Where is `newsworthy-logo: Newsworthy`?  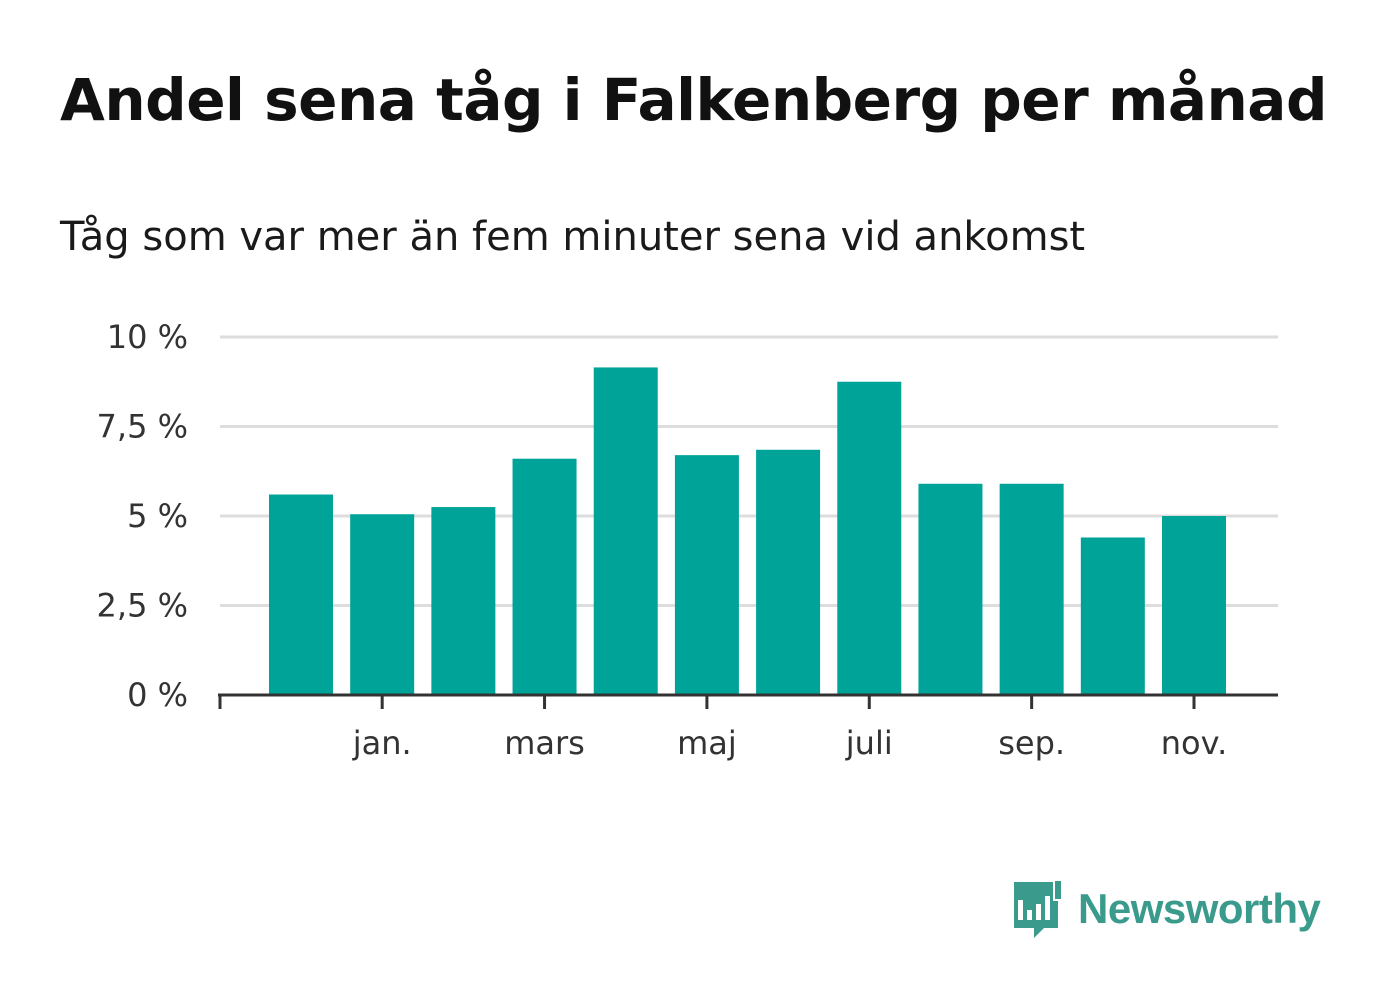 newsworthy-logo: Newsworthy is located at coordinates (1165, 909).